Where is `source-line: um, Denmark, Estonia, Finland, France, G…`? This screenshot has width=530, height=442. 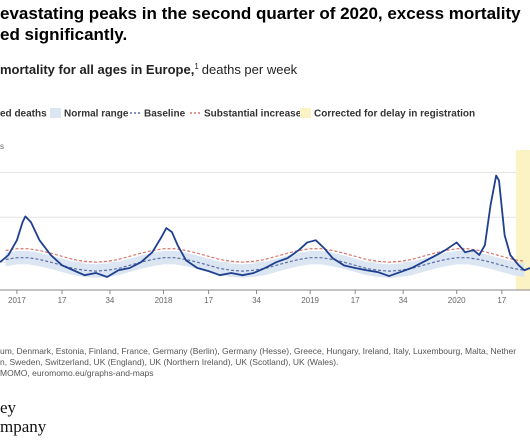 source-line: um, Denmark, Estonia, Finland, France, G… is located at coordinates (258, 351).